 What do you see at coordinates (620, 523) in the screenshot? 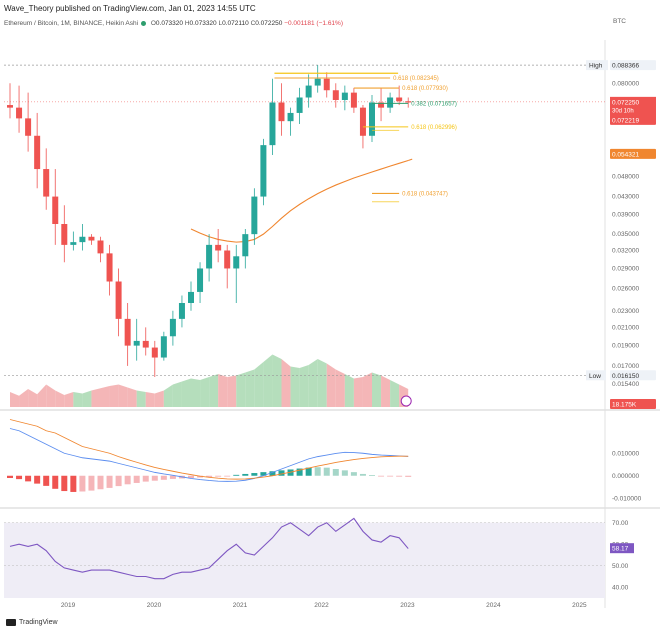
I see `rsi-axis-tick: 70.00` at bounding box center [620, 523].